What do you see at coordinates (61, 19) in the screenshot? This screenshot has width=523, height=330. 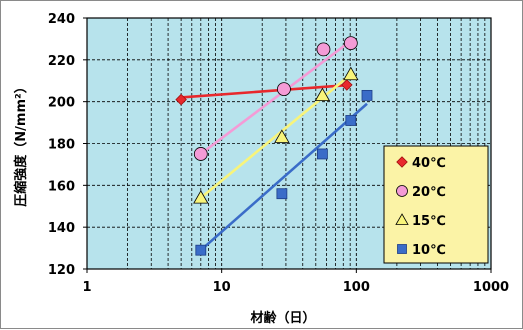 I see `y-tick-label: 240` at bounding box center [61, 19].